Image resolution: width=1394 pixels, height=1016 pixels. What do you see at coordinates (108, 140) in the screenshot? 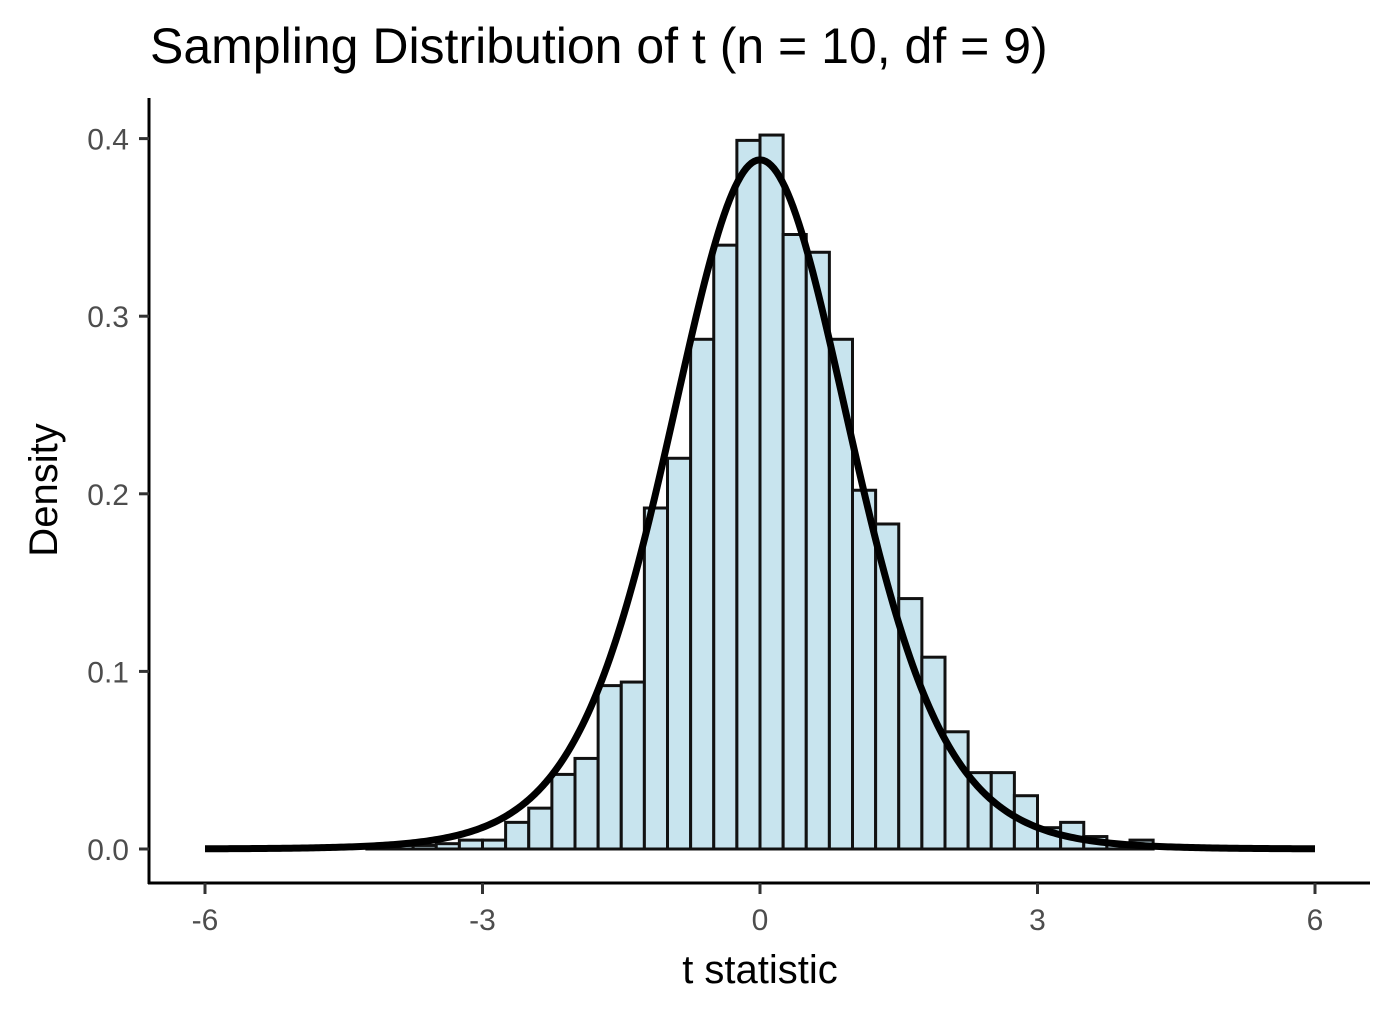
I see `y-tick-label: 0.4` at bounding box center [108, 140].